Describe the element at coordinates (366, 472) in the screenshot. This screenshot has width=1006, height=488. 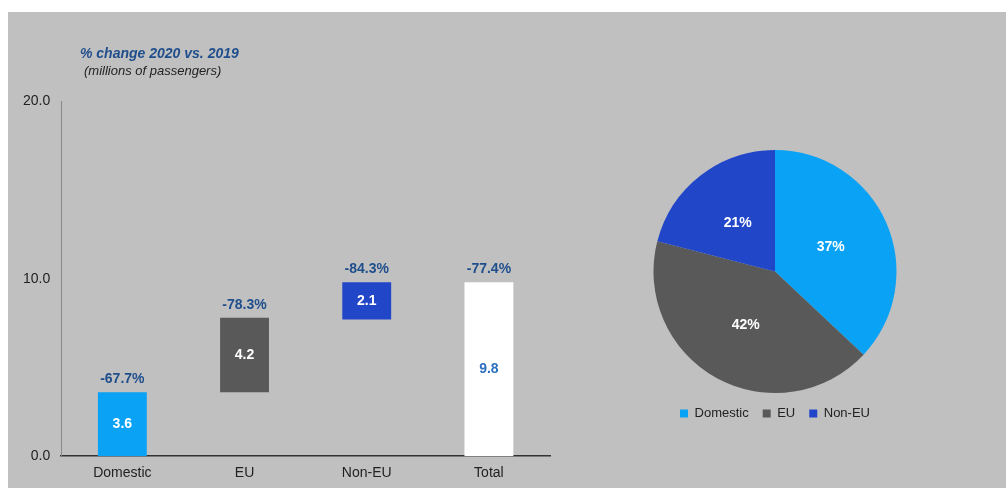
I see `x-tick-label: Non-EU` at that location.